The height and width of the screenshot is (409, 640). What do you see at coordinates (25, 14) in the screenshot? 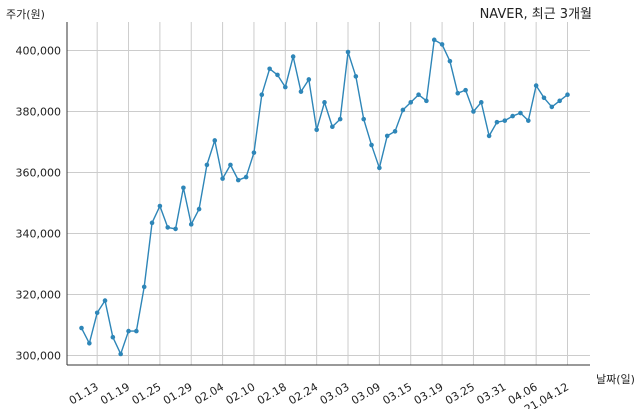
I see `y-axis-title: 주가(원)` at bounding box center [25, 14].